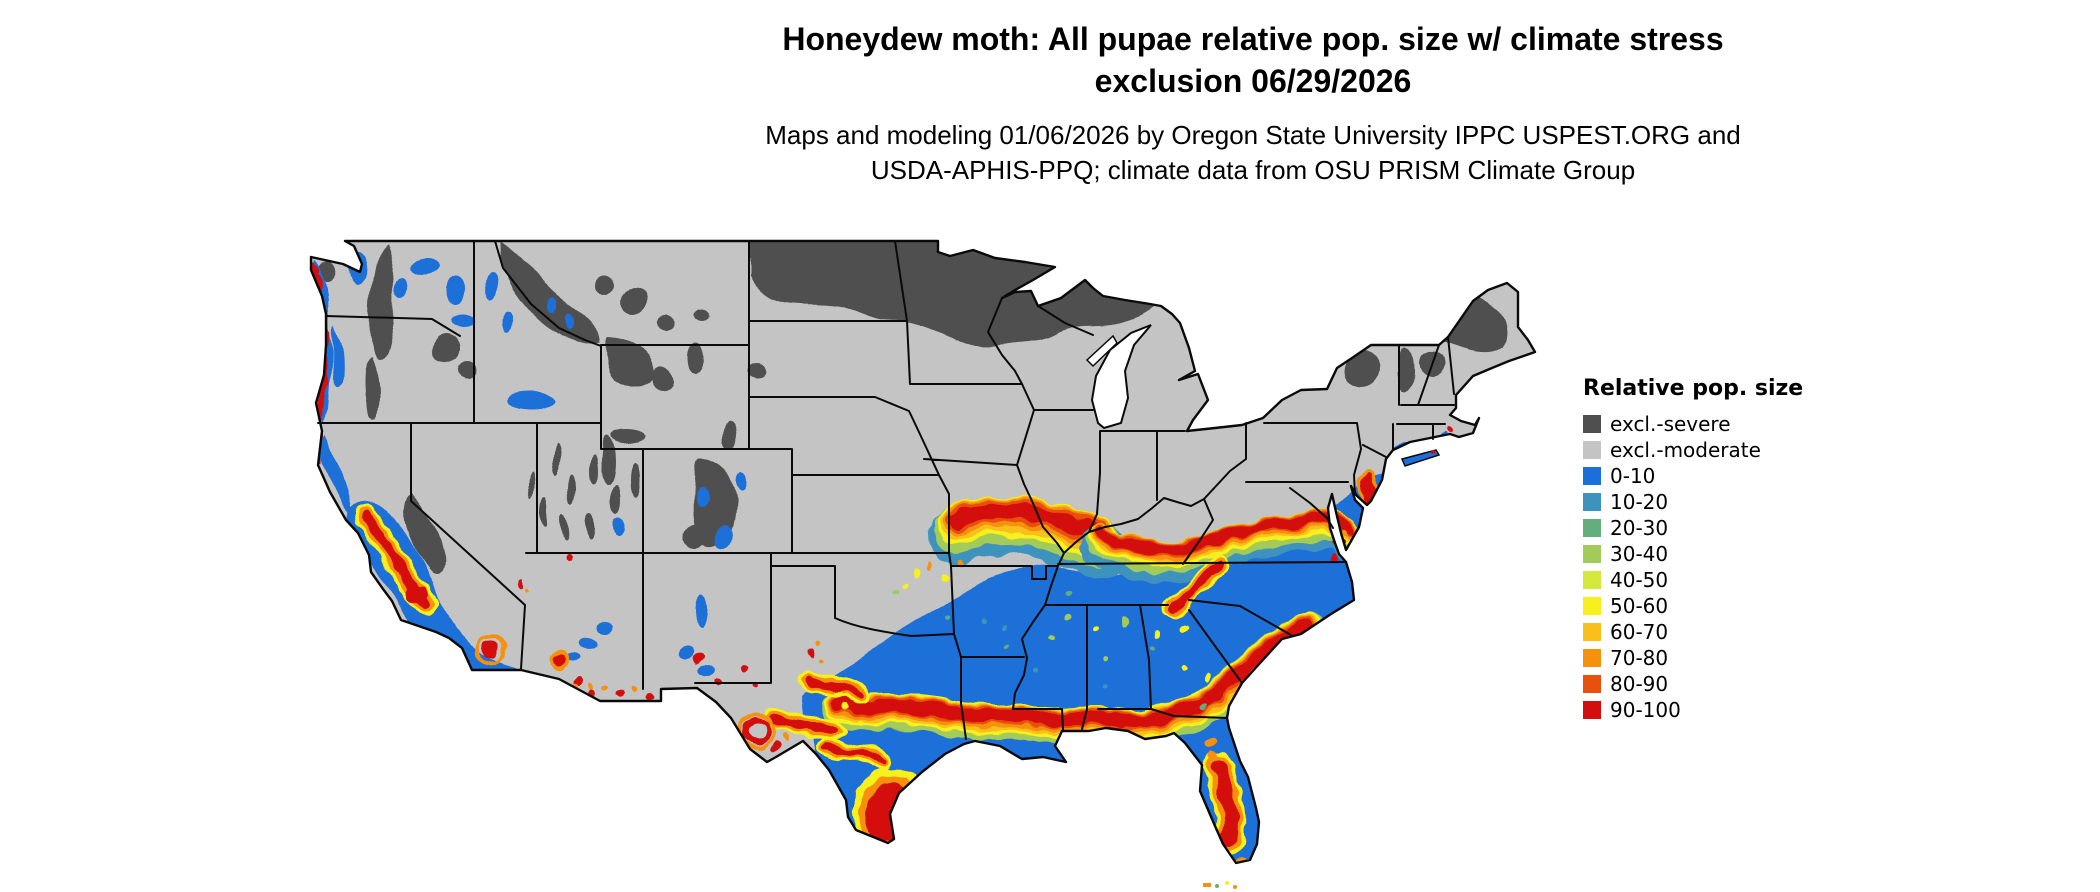 The height and width of the screenshot is (892, 2100). Describe the element at coordinates (1639, 528) in the screenshot. I see `legend-label: 20-30` at that location.